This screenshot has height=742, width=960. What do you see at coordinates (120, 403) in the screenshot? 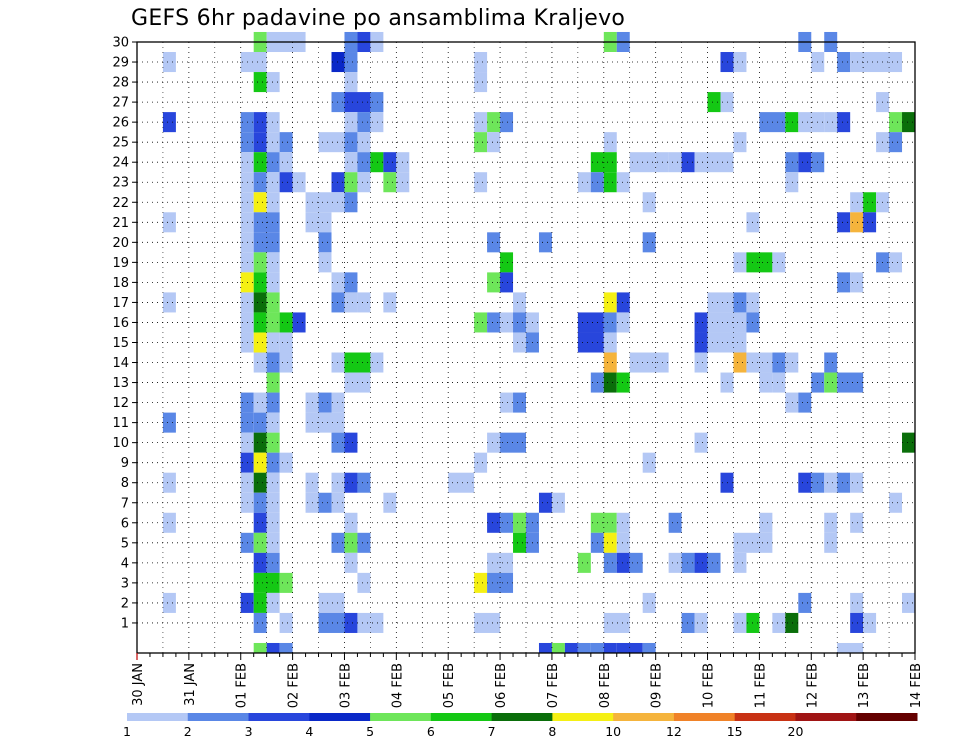
I see `y-tick-label: 12` at bounding box center [120, 403].